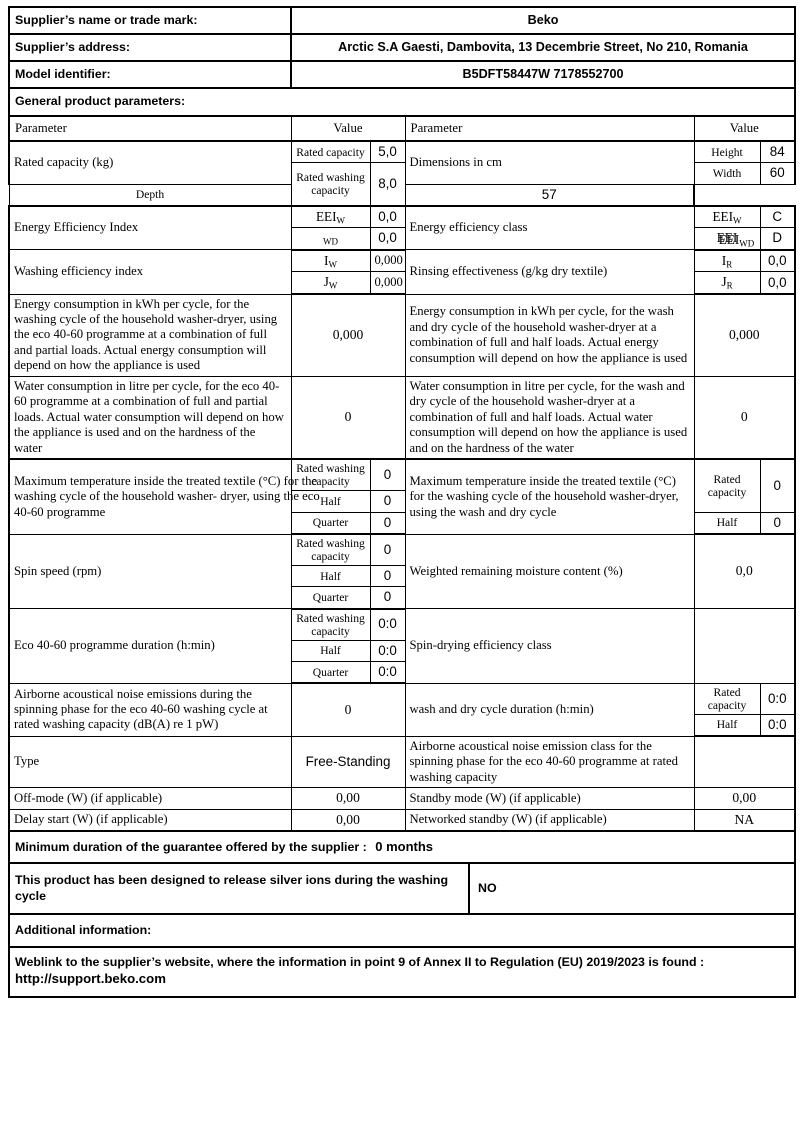  I want to click on delay-start-value: 0,00, so click(348, 820).